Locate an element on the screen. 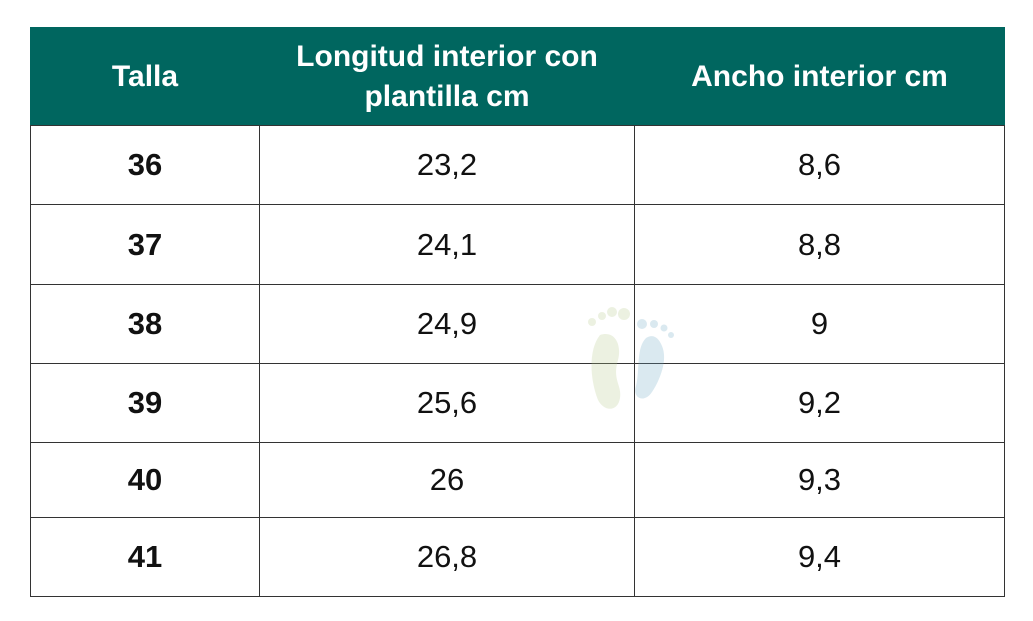 The width and height of the screenshot is (1033, 621). measure-cell: 9,3 is located at coordinates (819, 480).